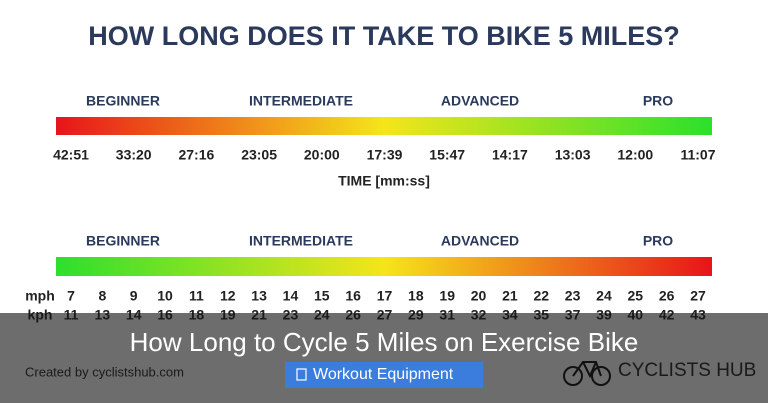  I want to click on mph-value: 26, so click(667, 296).